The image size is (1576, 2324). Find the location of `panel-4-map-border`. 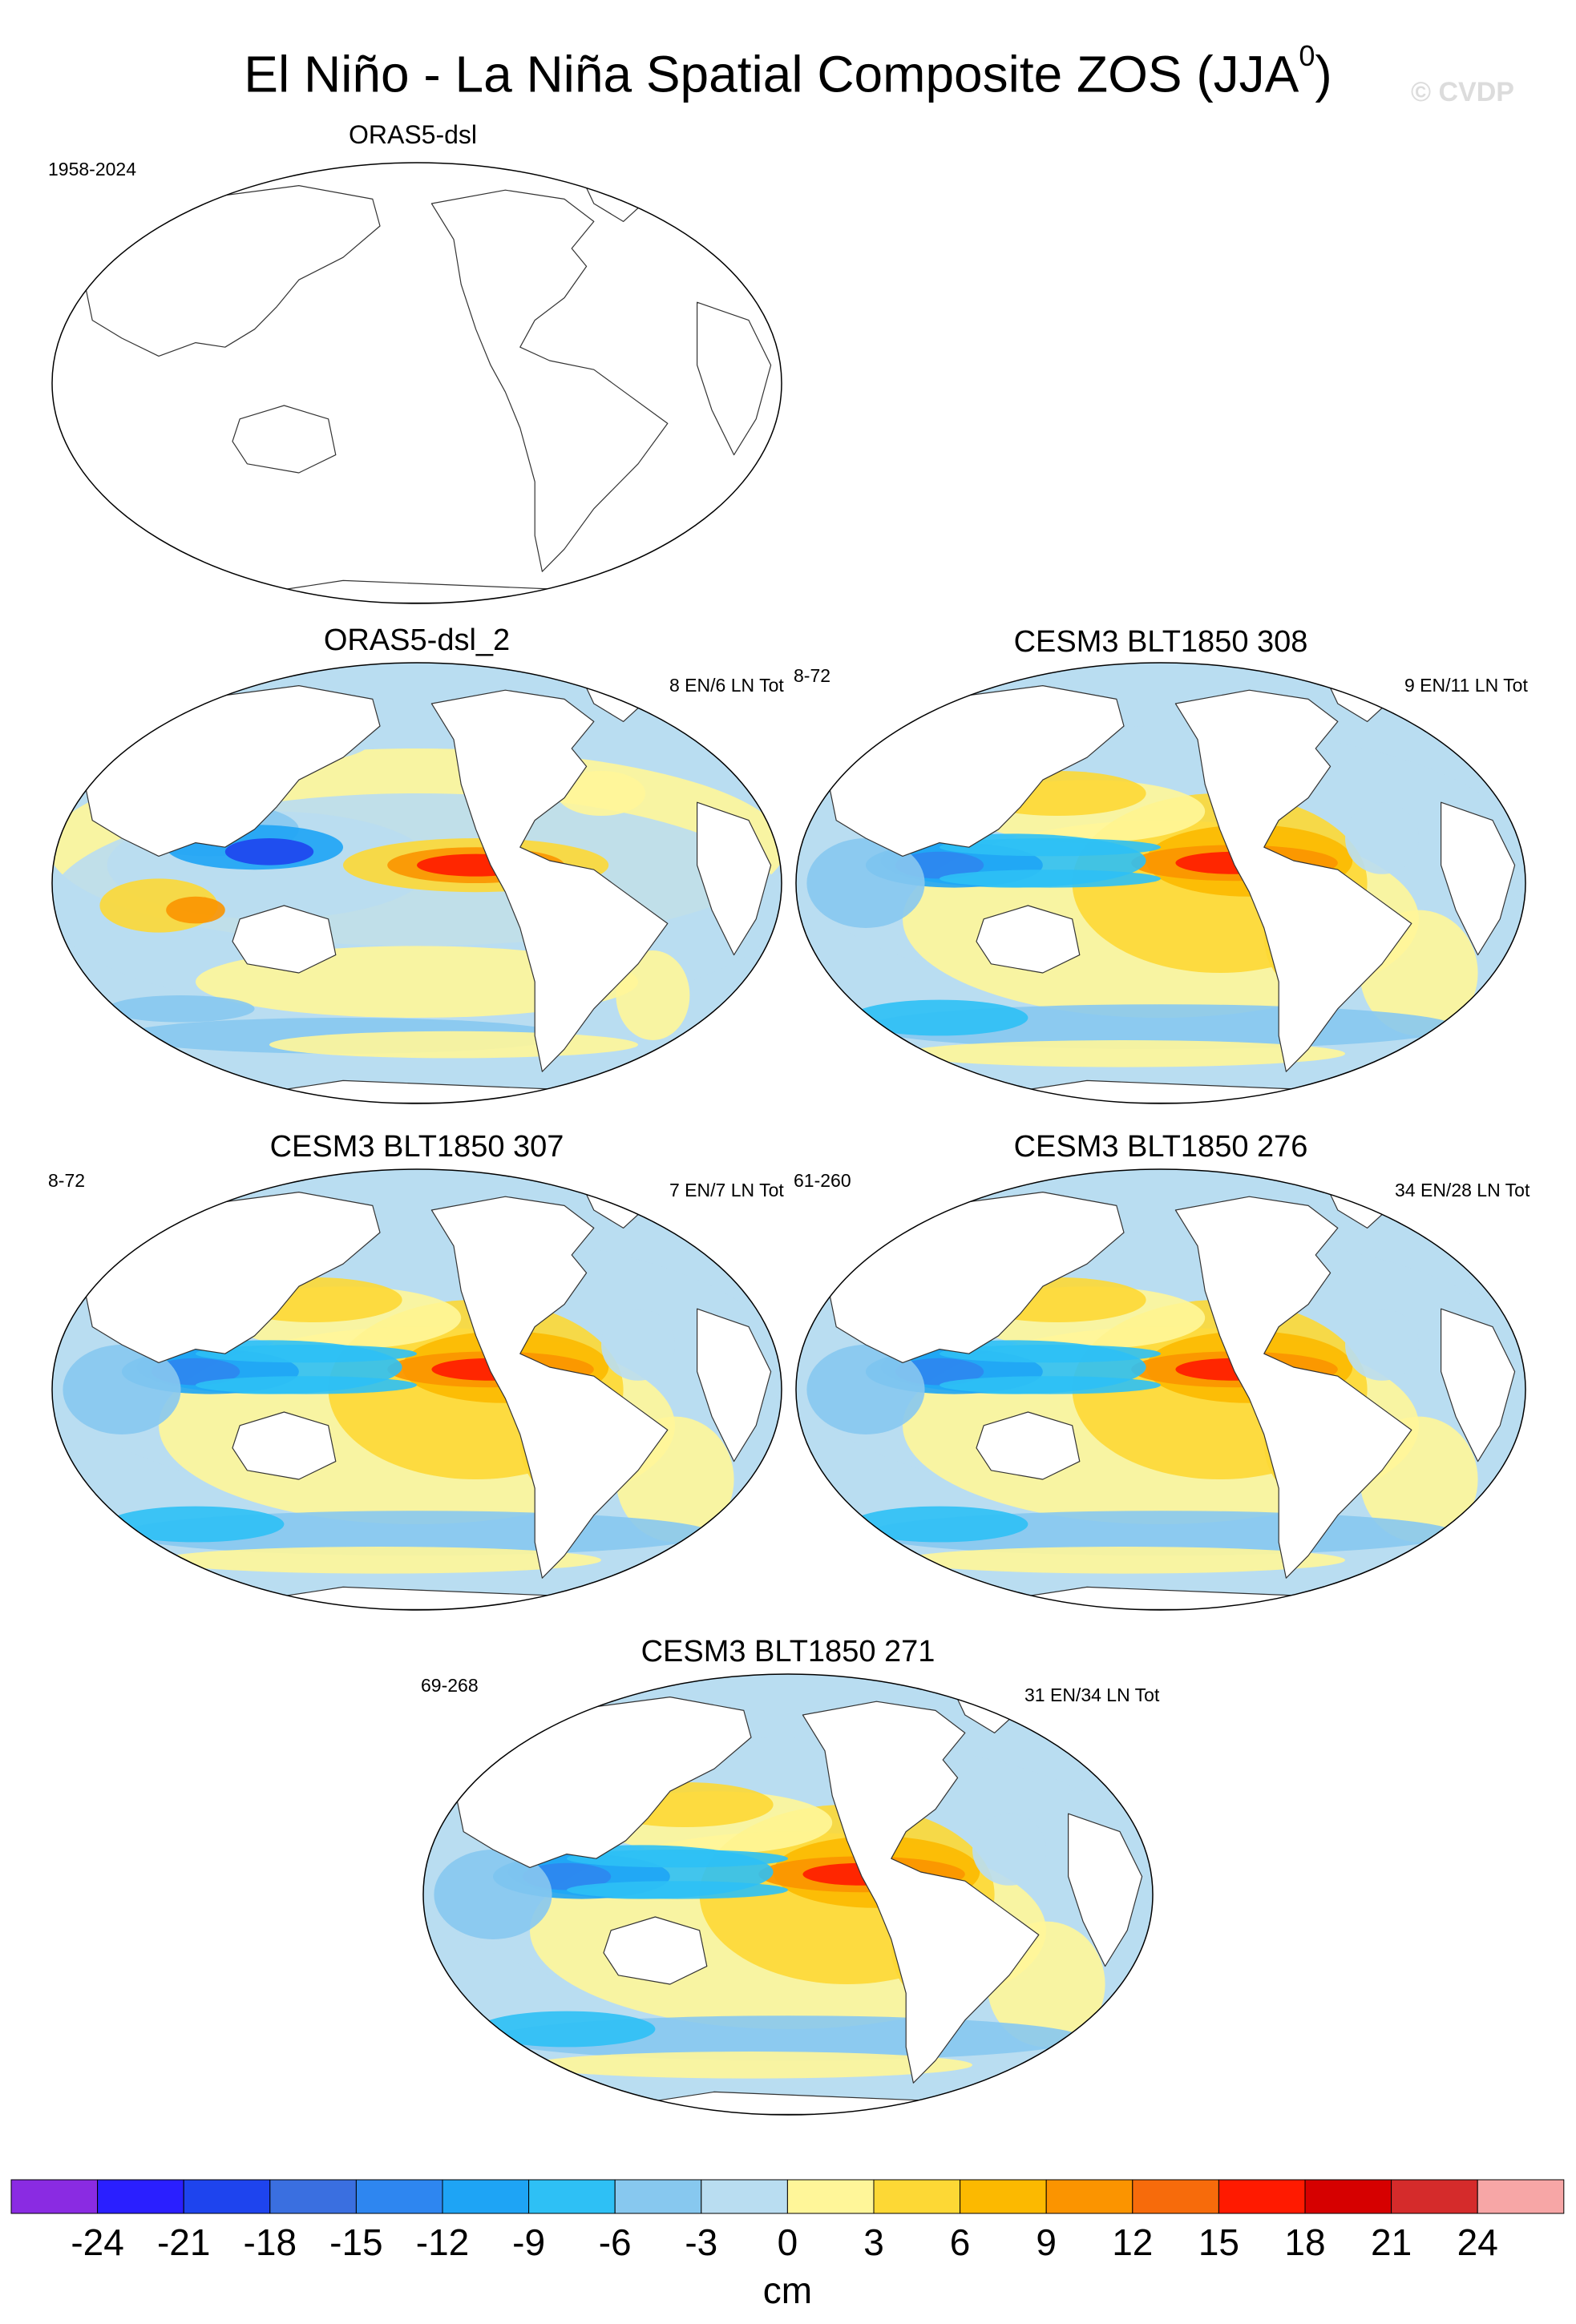

panel-4-map-border is located at coordinates (416, 1389).